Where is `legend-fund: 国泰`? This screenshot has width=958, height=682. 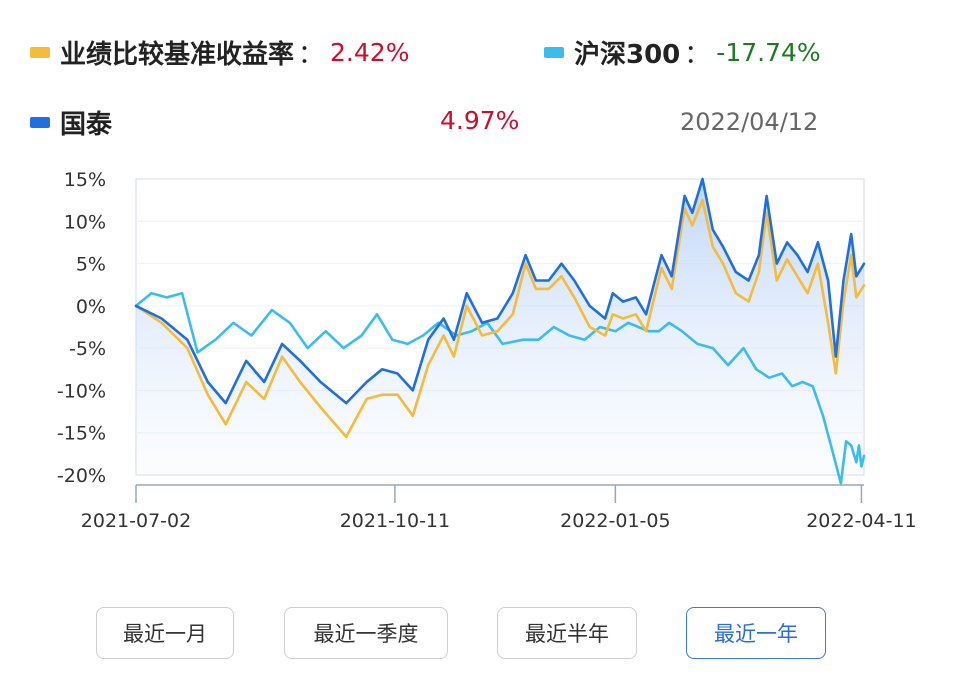 legend-fund: 国泰 is located at coordinates (71, 122).